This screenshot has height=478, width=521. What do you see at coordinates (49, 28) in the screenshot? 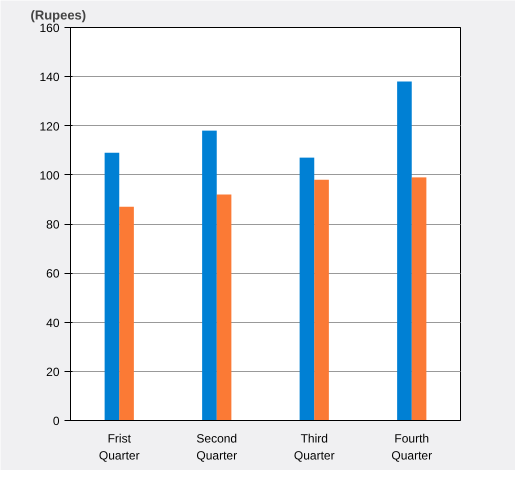
I see `y-tick-label: 160` at bounding box center [49, 28].